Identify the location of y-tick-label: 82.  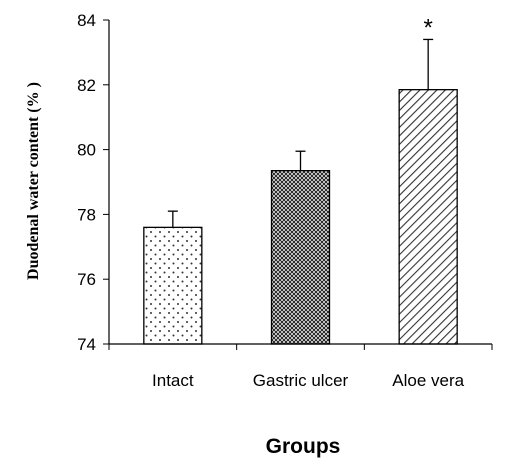
(86, 85).